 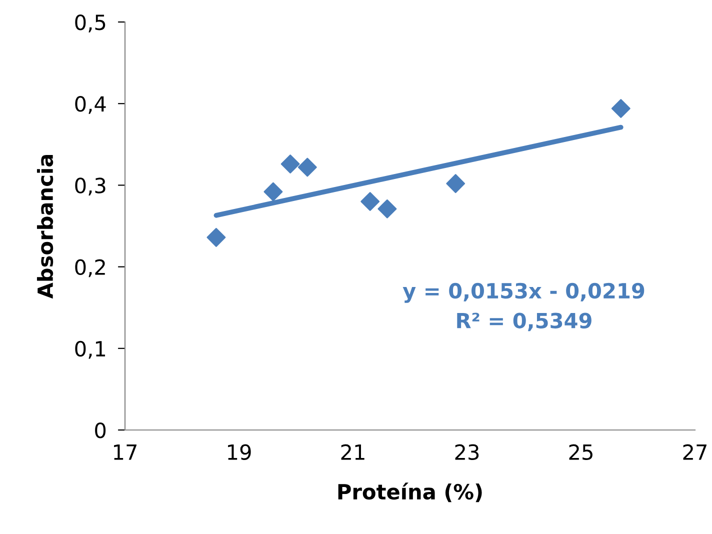 What do you see at coordinates (90, 23) in the screenshot?
I see `y-tick-label: 0,5` at bounding box center [90, 23].